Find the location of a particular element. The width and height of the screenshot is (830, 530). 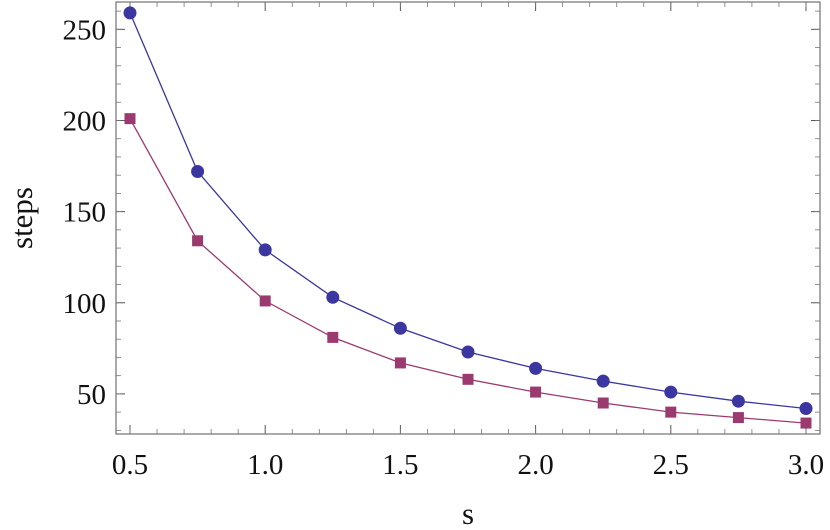

x-tick-label: 2.5 is located at coordinates (671, 465).